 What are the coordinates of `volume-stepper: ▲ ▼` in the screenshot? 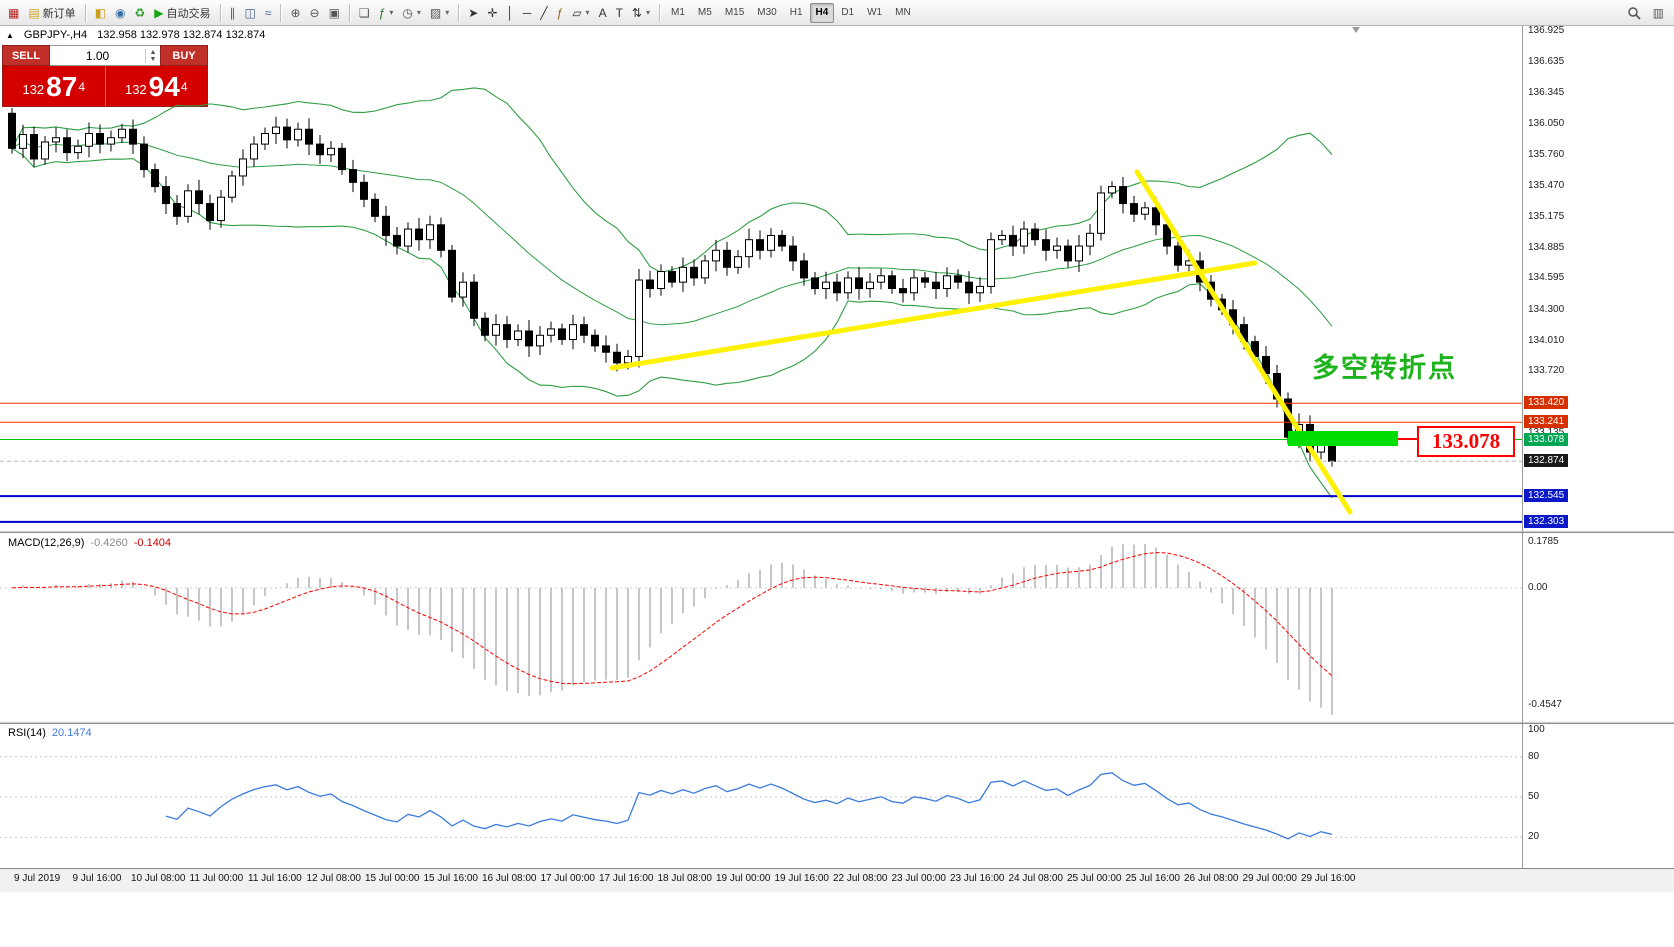 It's located at (152, 55).